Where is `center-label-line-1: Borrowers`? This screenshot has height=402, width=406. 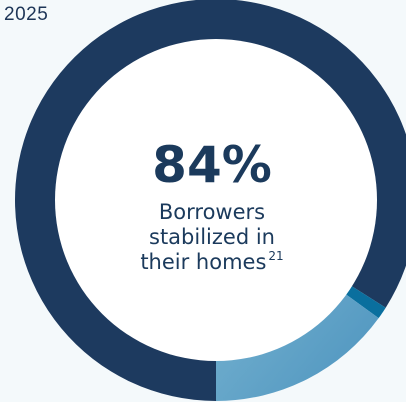
center-label-line-1: Borrowers is located at coordinates (212, 212).